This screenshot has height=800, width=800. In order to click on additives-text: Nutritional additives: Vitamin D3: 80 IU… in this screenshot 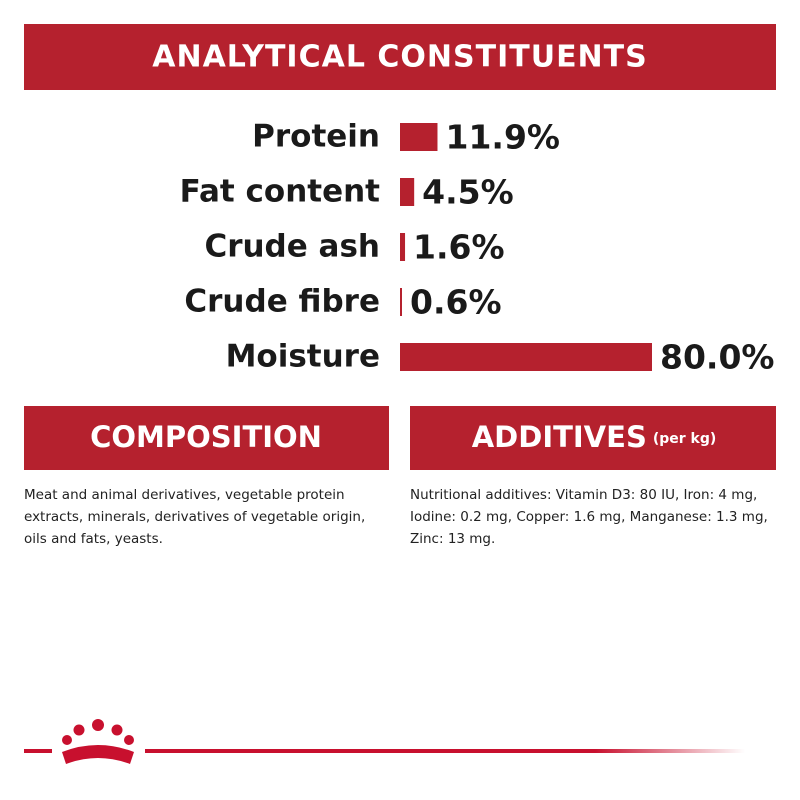, I will do `click(589, 517)`.